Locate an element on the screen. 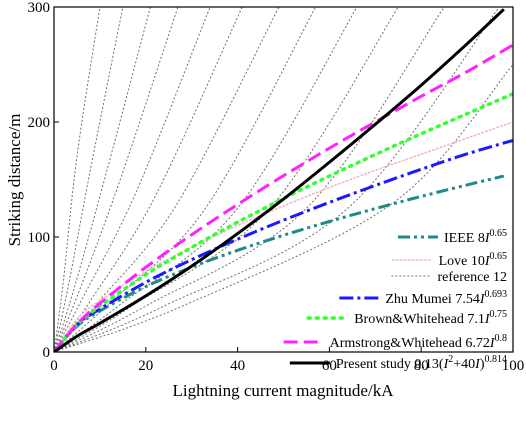 This screenshot has width=526, height=427. x-ticks: 0 20 40 60 80 100 is located at coordinates (287, 360).